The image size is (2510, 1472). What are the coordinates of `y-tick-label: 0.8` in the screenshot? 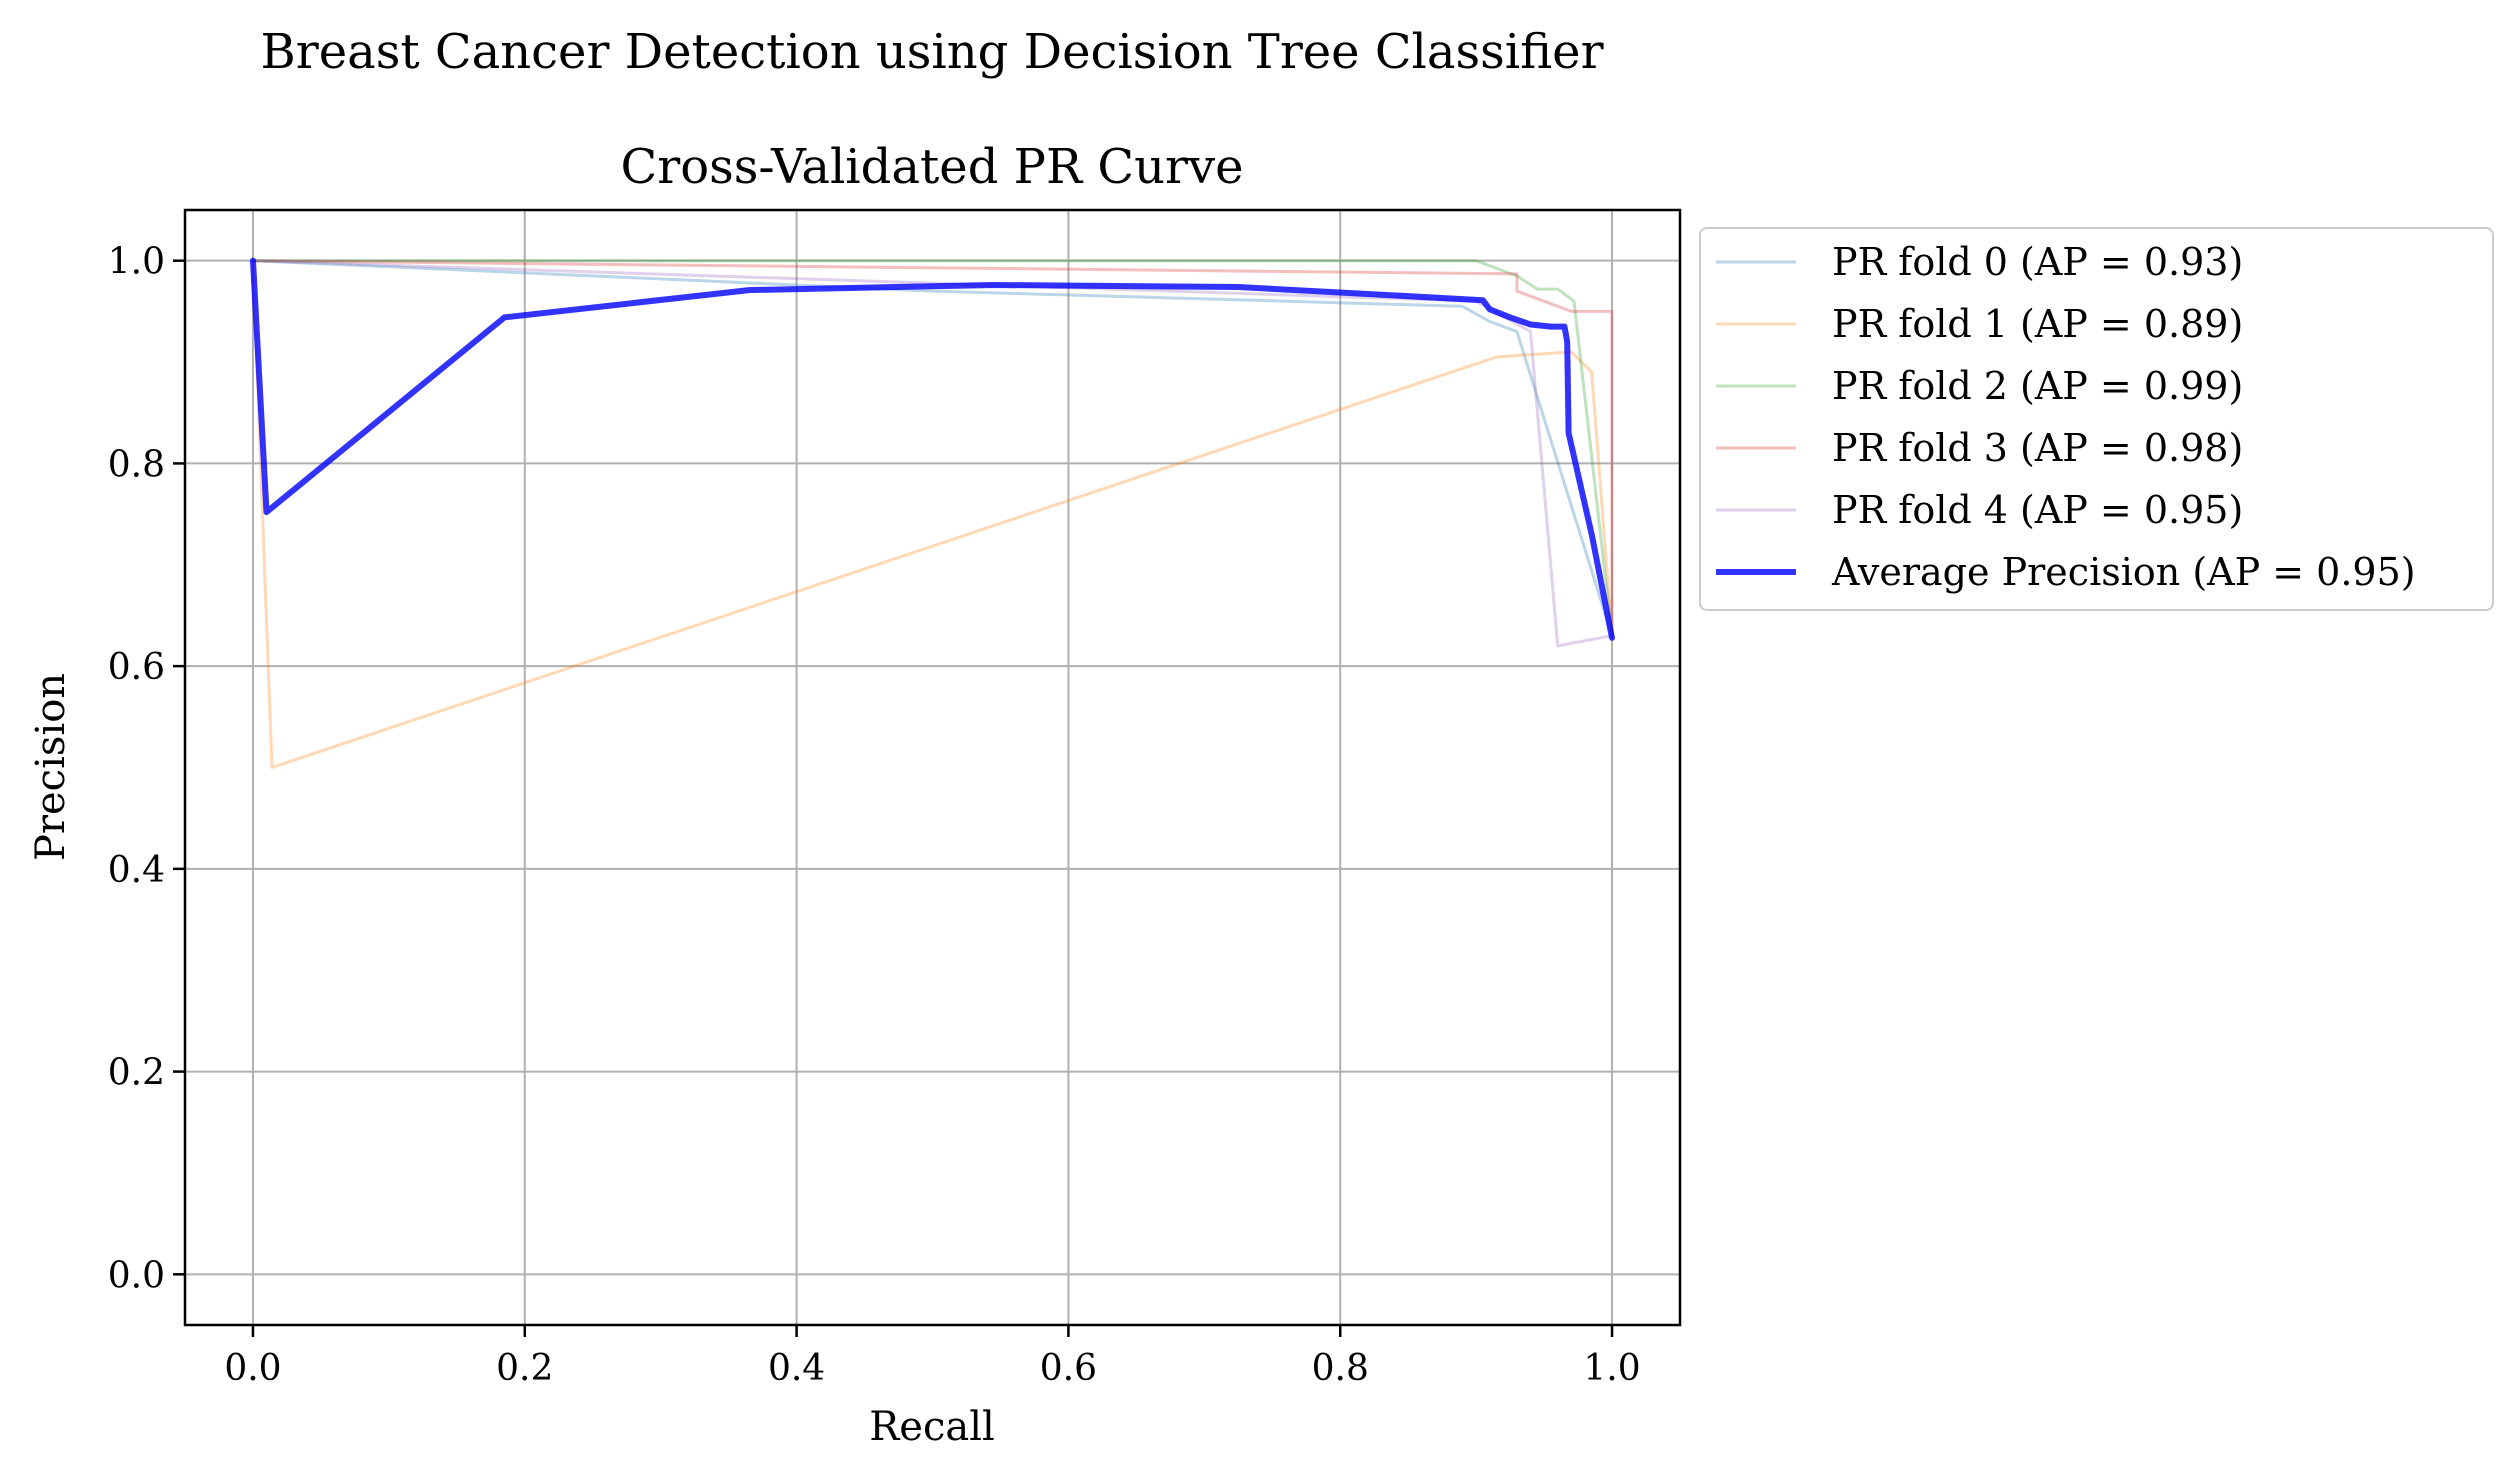 It's located at (136, 464).